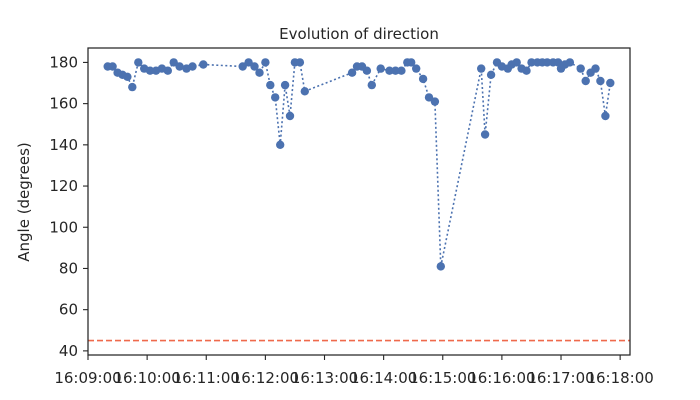  What do you see at coordinates (68, 268) in the screenshot?
I see `y-tick-label: 80` at bounding box center [68, 268].